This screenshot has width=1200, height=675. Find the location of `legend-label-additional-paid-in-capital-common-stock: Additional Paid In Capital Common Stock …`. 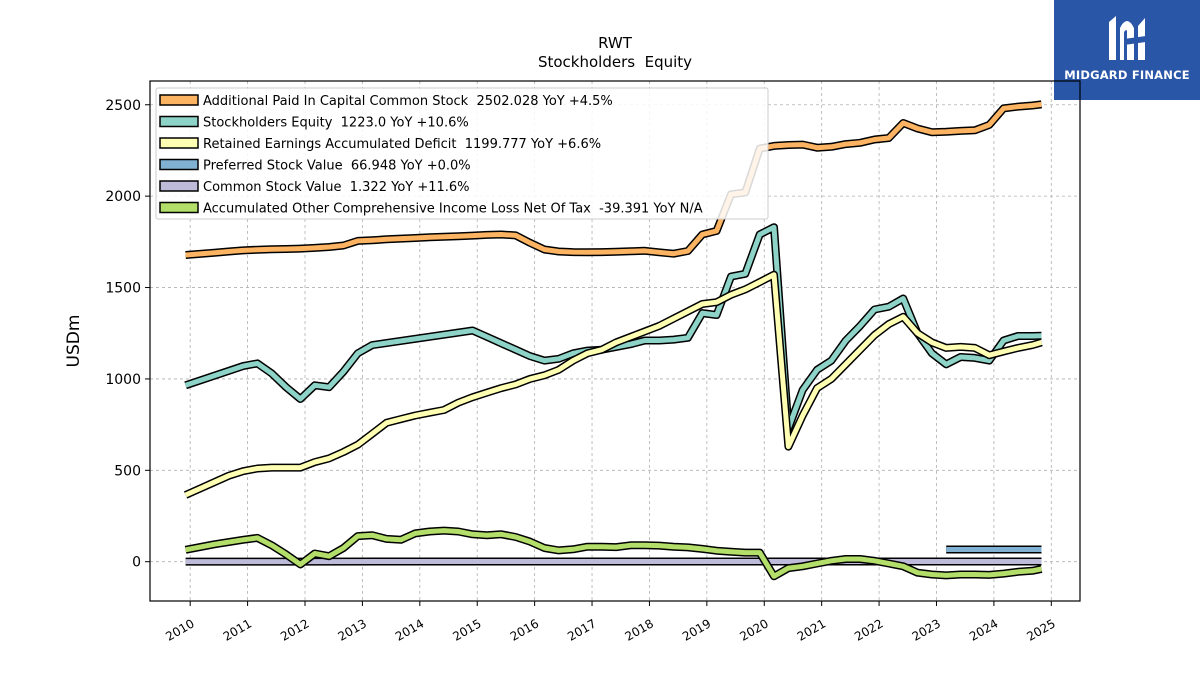

legend-label-additional-paid-in-capital-common-stock: Additional Paid In Capital Common Stock … is located at coordinates (408, 101).